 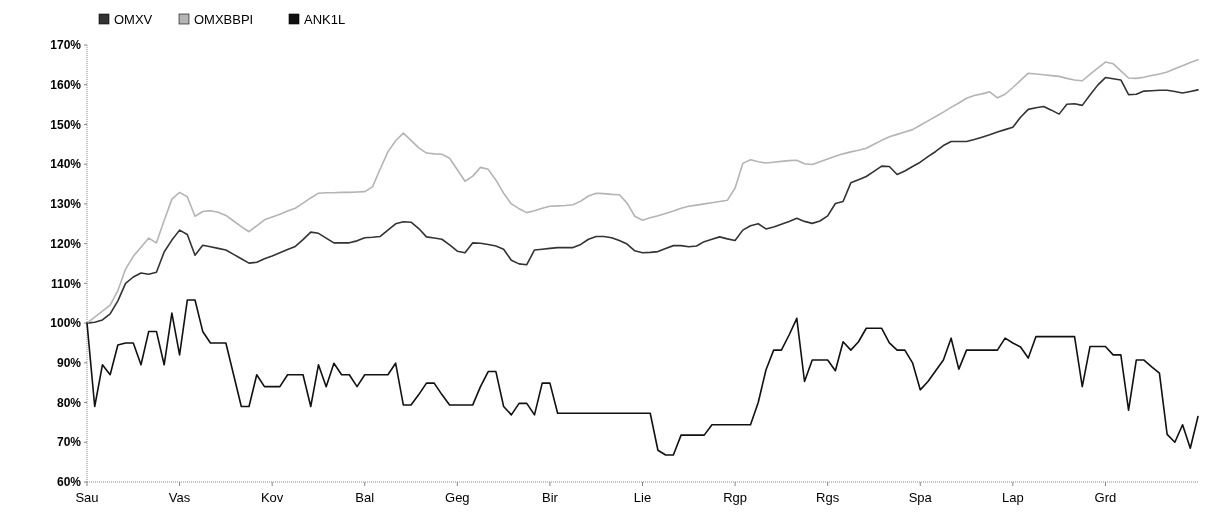 I want to click on y-tick-label: 150%, so click(x=66, y=124).